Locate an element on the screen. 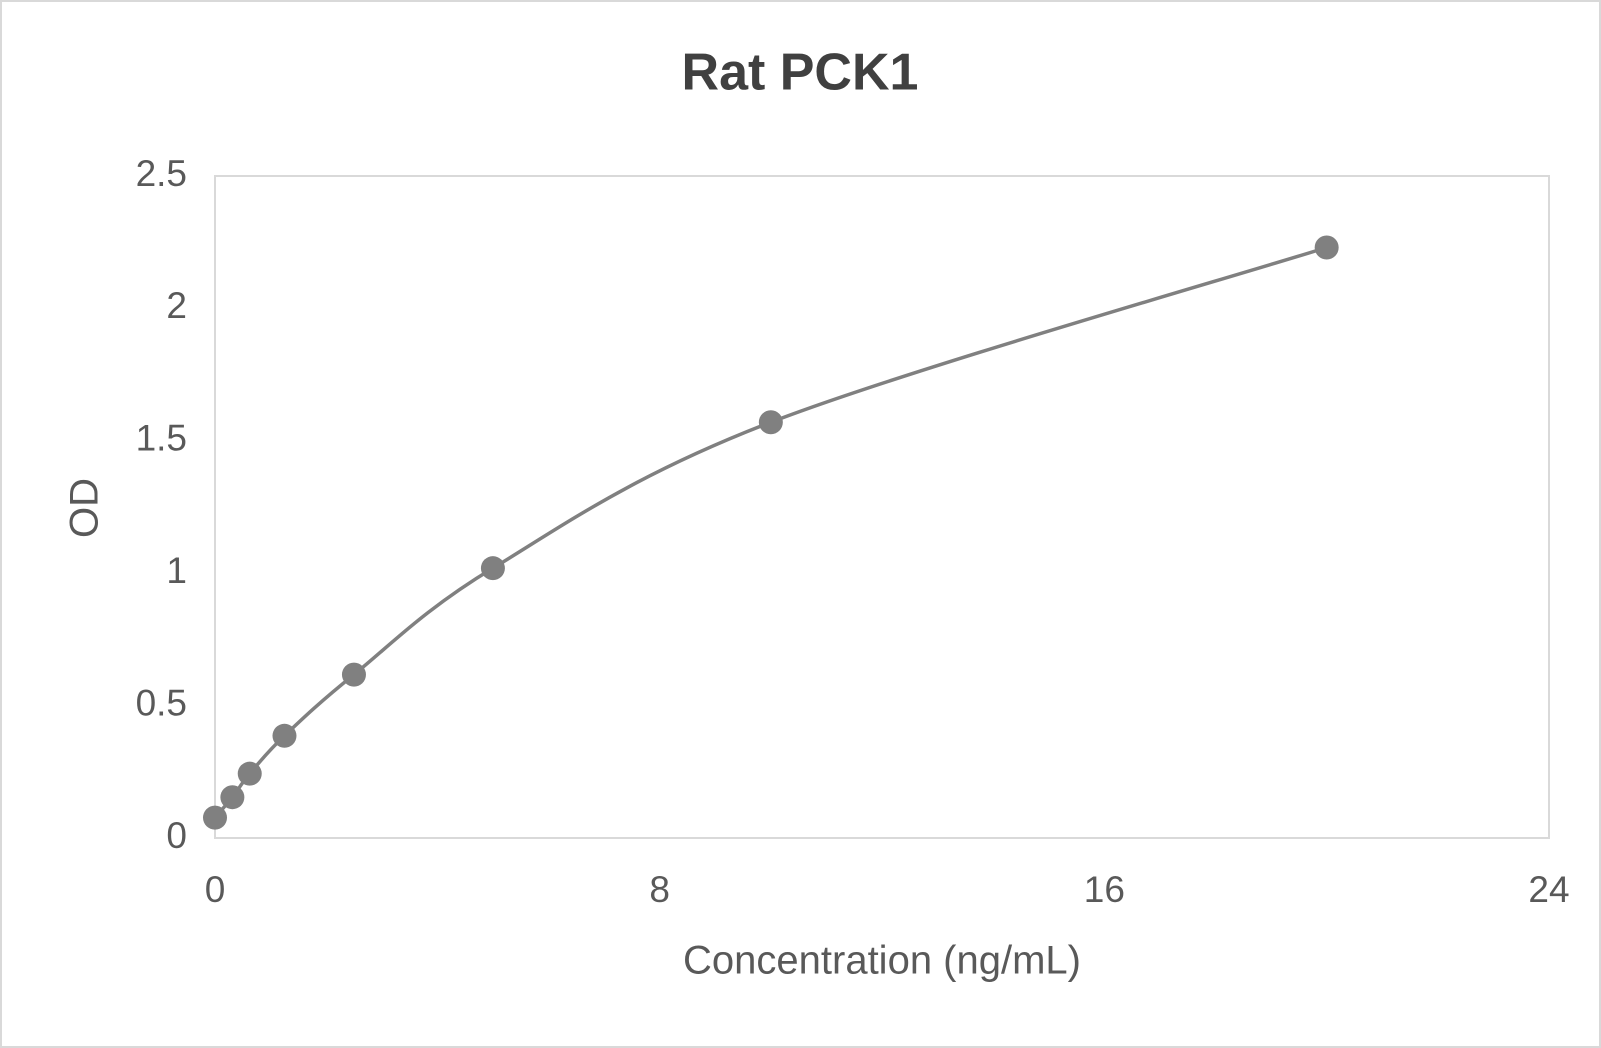  y-tick-label: 2 is located at coordinates (176, 305).